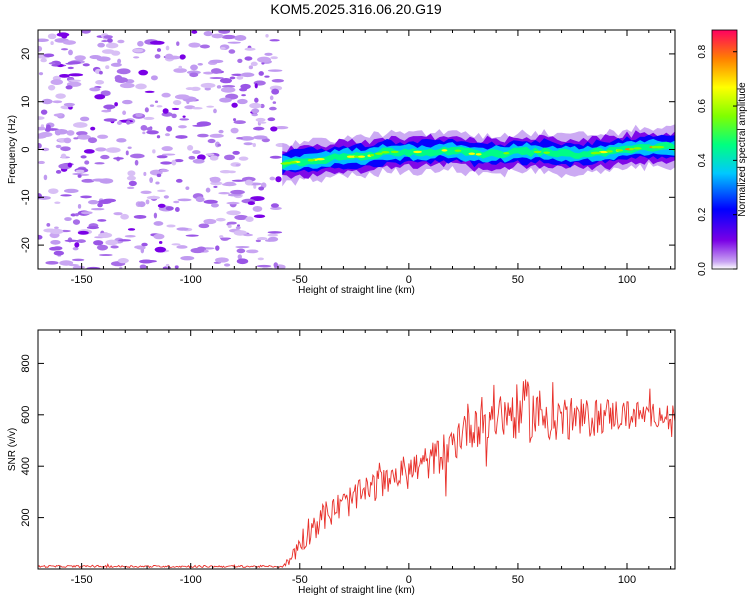 This screenshot has width=750, height=600. Describe the element at coordinates (518, 580) in the screenshot. I see `x-tick-label: 50` at that location.